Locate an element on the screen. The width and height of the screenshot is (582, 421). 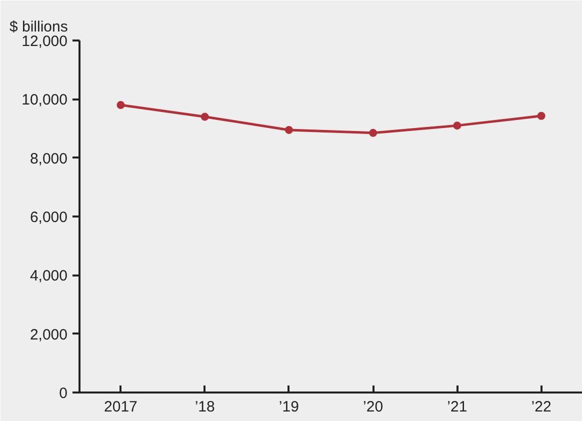
y-tick-label: 10,000 is located at coordinates (45, 100).